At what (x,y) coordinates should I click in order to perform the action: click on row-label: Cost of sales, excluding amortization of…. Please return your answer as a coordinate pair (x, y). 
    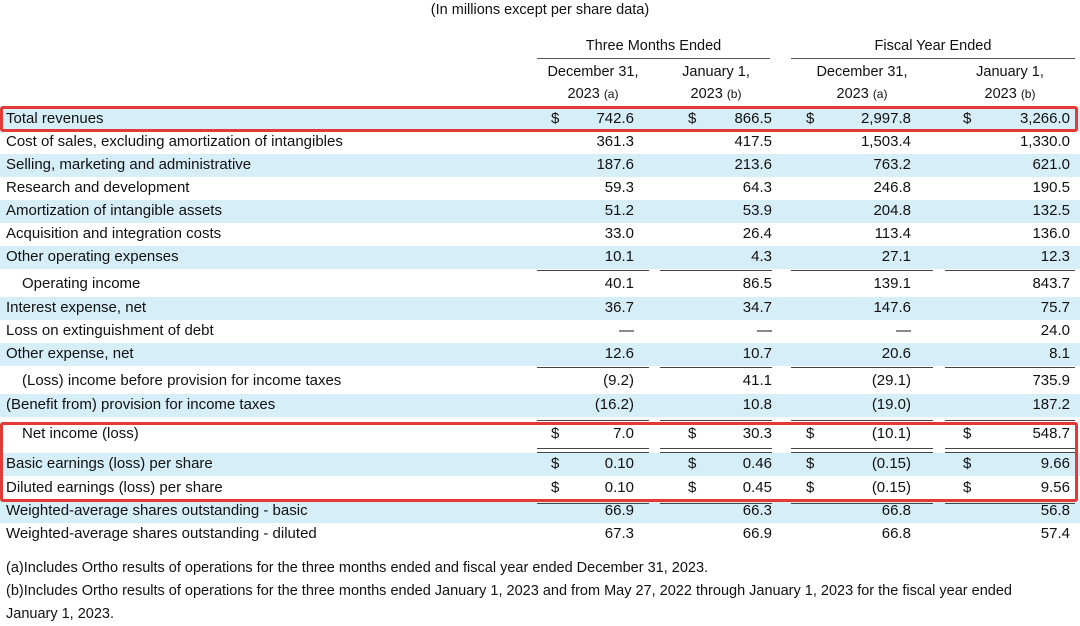
    Looking at the image, I should click on (174, 141).